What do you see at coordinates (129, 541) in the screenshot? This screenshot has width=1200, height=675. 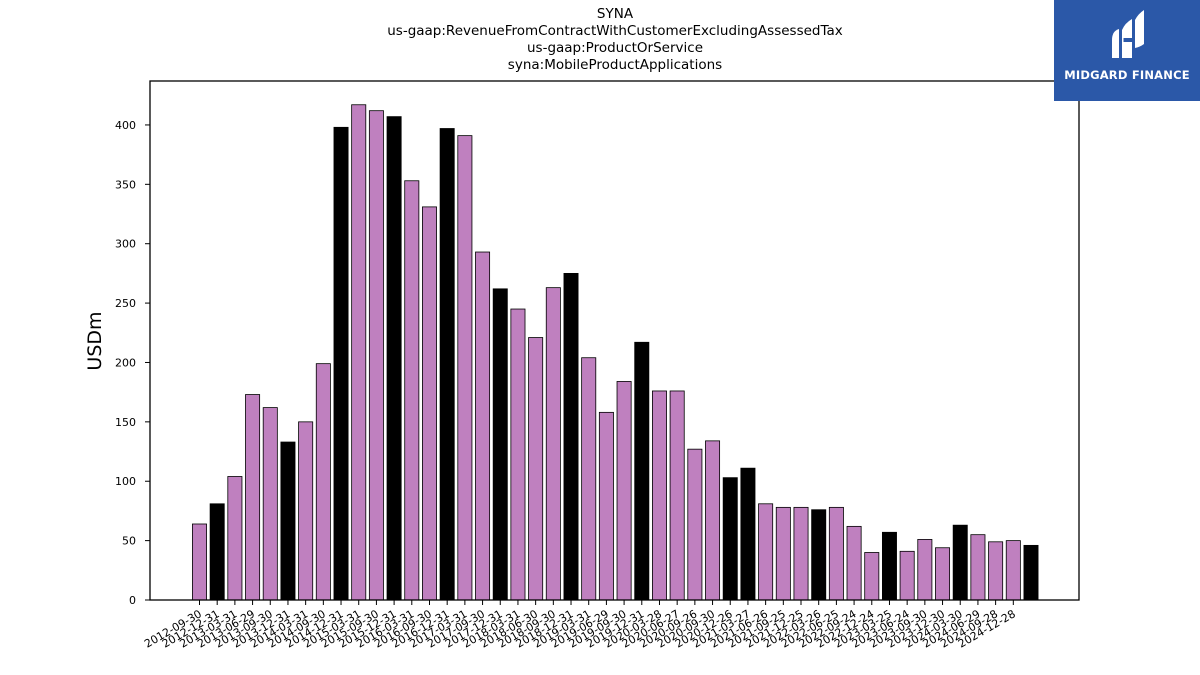 I see `y-tick-label: 50` at bounding box center [129, 541].